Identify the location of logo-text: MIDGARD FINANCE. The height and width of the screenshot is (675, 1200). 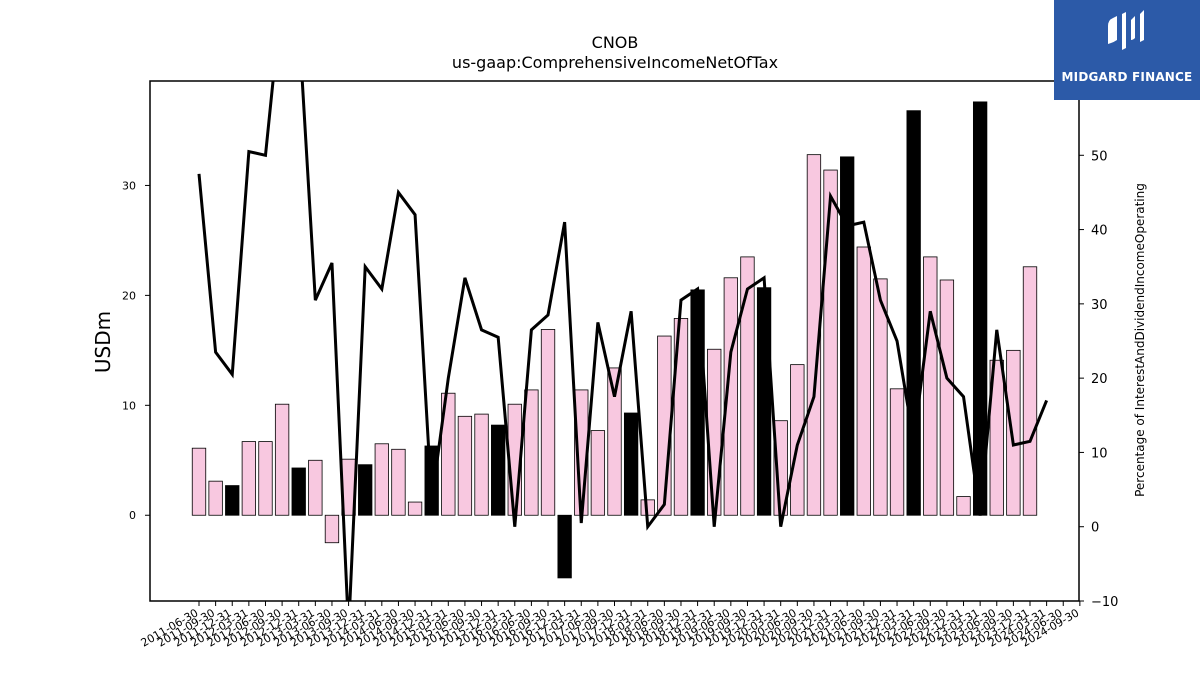
(1127, 77).